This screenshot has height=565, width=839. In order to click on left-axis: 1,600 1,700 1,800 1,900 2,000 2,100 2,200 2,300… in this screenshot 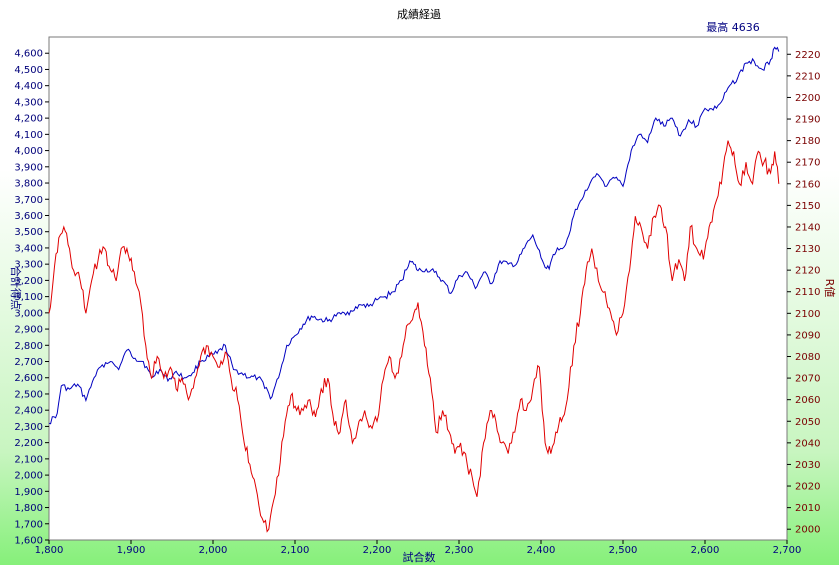, I will do `click(31, 298)`.